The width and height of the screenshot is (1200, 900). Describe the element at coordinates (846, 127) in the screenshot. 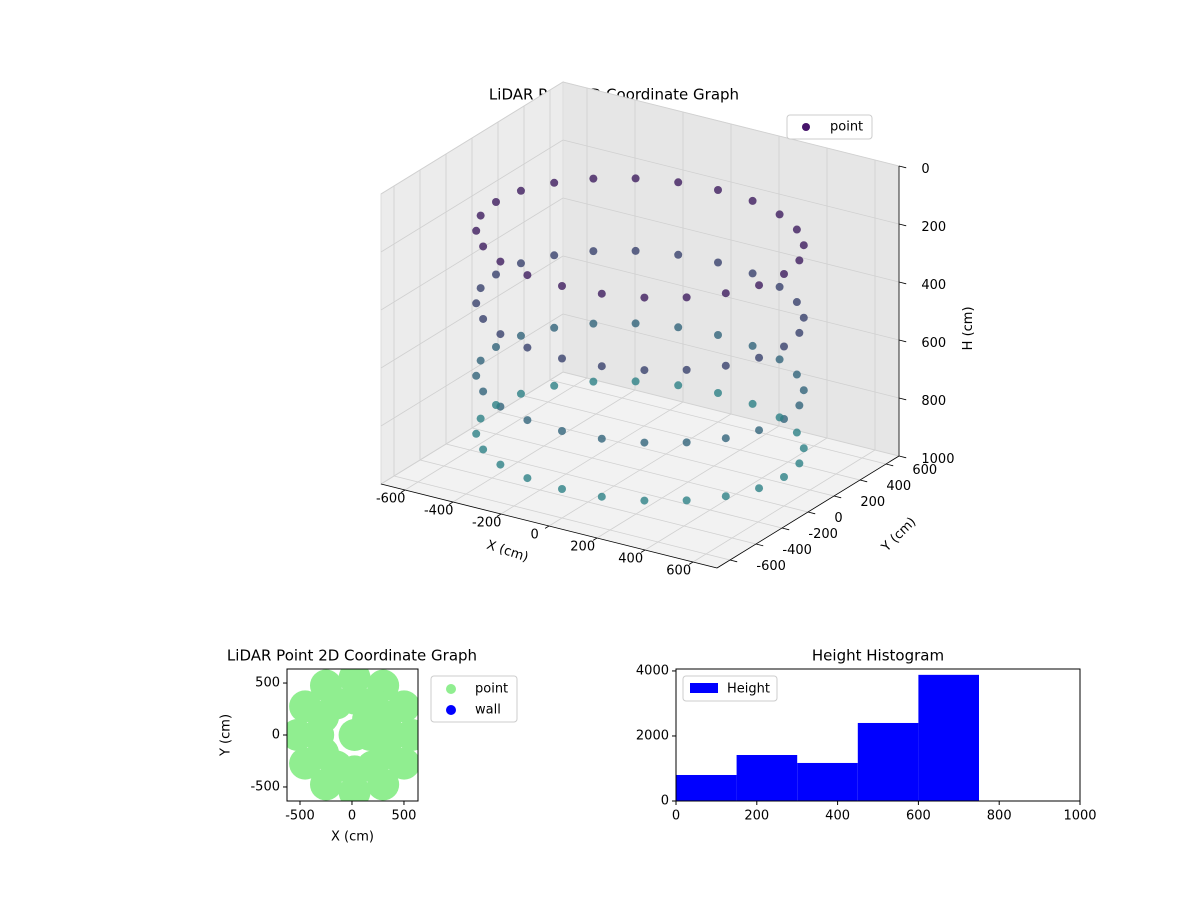

I see `legend-label: point` at that location.